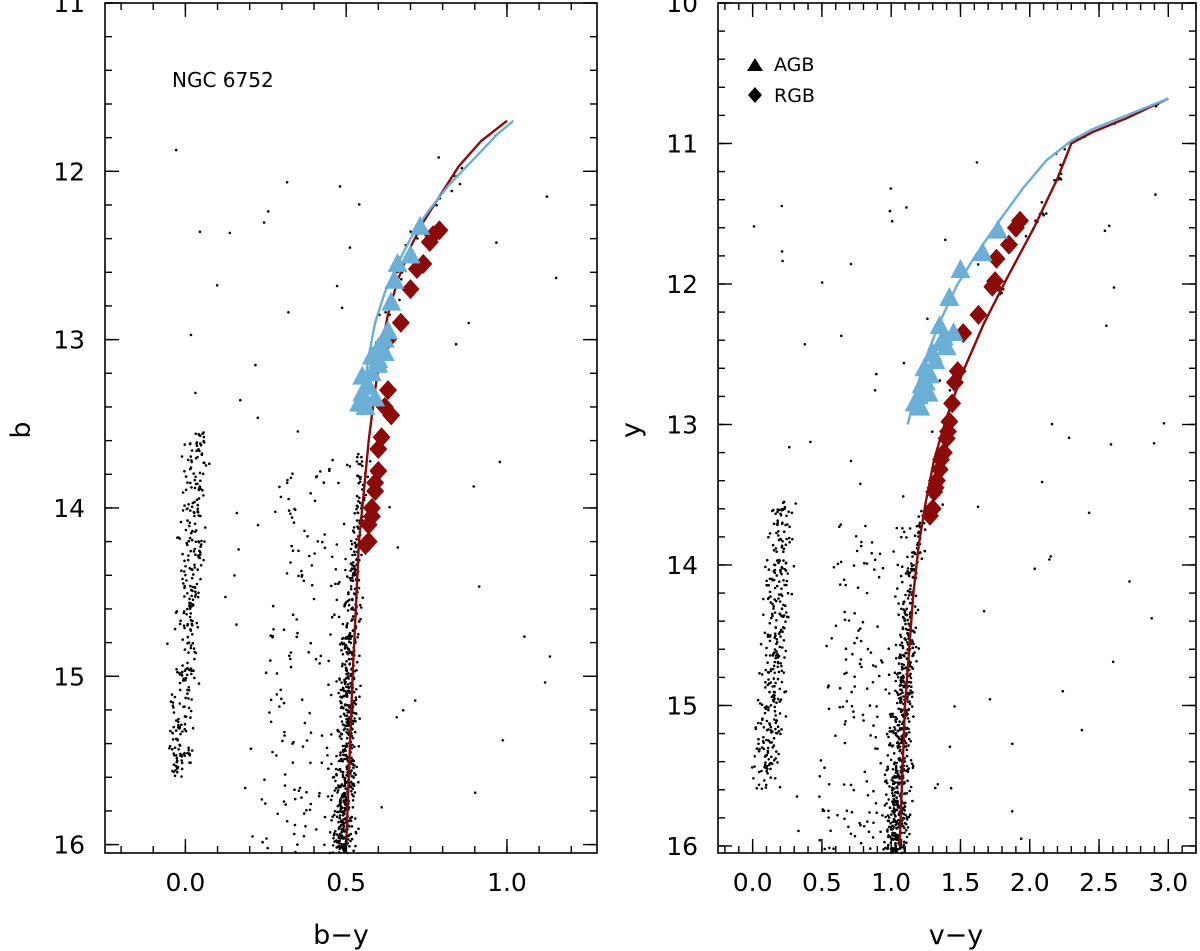  What do you see at coordinates (186, 882) in the screenshot?
I see `x-tick-label: 0.0` at bounding box center [186, 882].